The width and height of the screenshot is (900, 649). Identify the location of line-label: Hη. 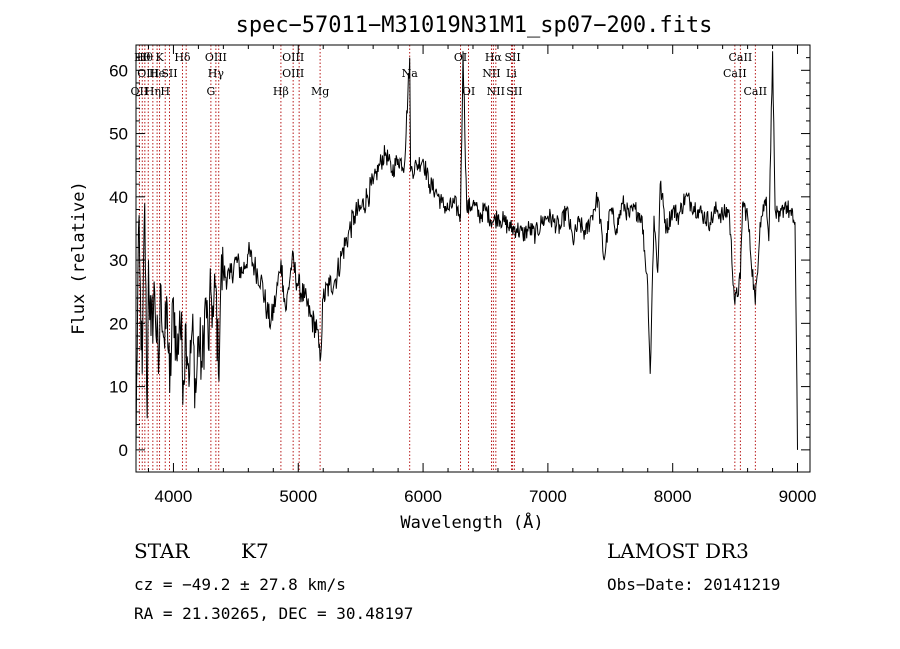
(153, 91).